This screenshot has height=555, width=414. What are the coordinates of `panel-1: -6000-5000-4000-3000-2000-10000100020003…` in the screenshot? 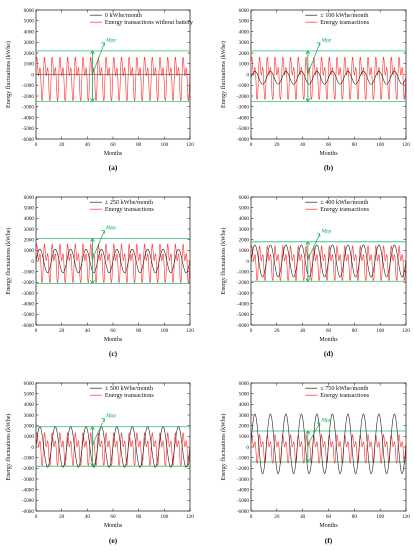 It's located at (99, 90).